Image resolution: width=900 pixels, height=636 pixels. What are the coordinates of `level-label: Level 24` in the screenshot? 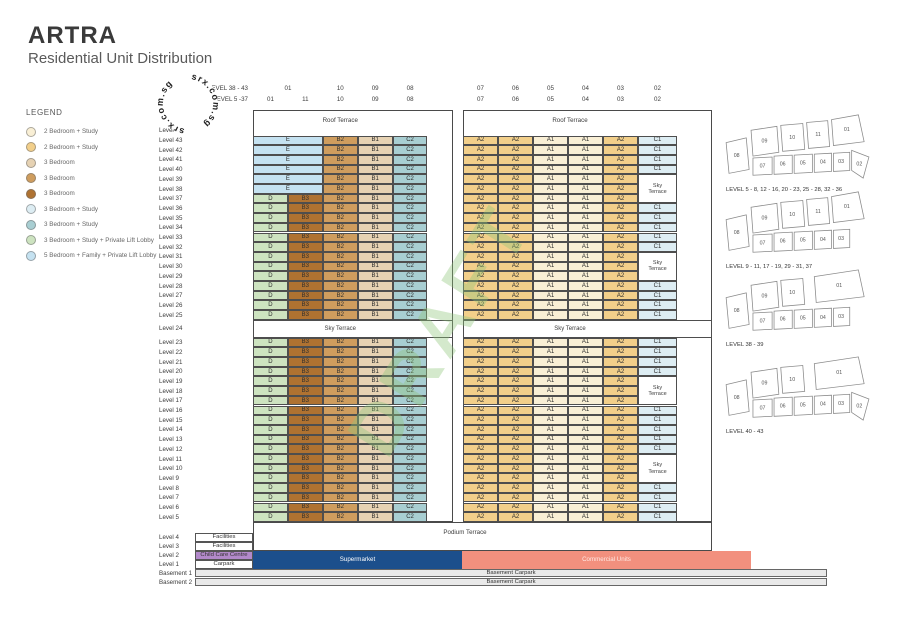 It's located at (171, 328).